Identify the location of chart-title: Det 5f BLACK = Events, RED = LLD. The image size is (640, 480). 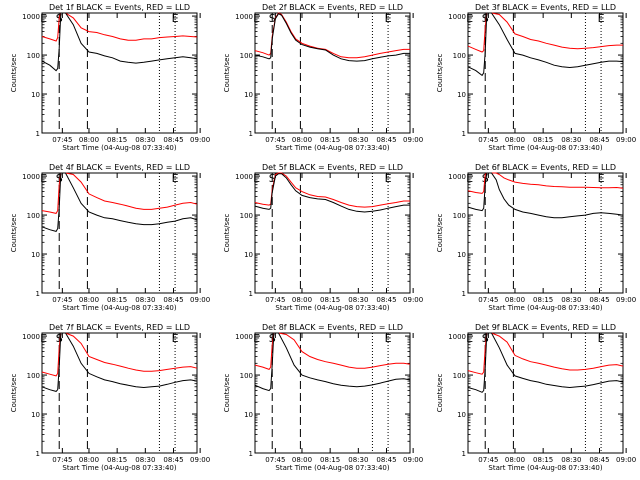
(332, 167).